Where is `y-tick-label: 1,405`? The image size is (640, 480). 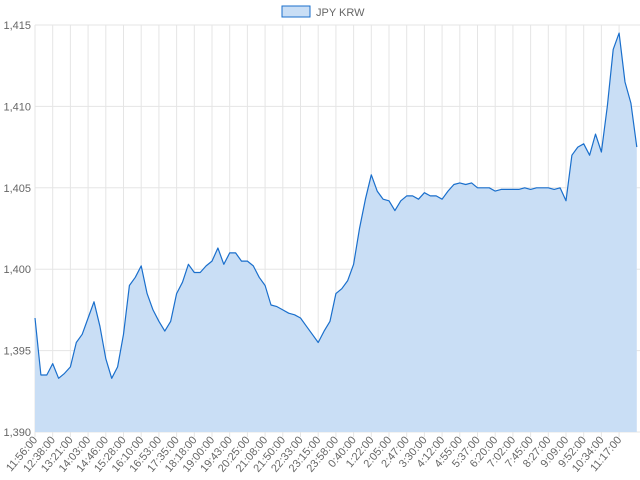 y-tick-label: 1,405 is located at coordinates (17, 189).